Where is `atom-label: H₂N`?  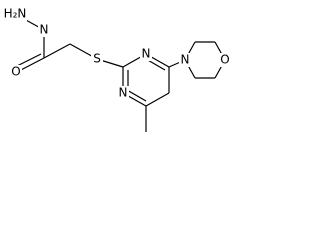 atom-label: H₂N is located at coordinates (15, 14).